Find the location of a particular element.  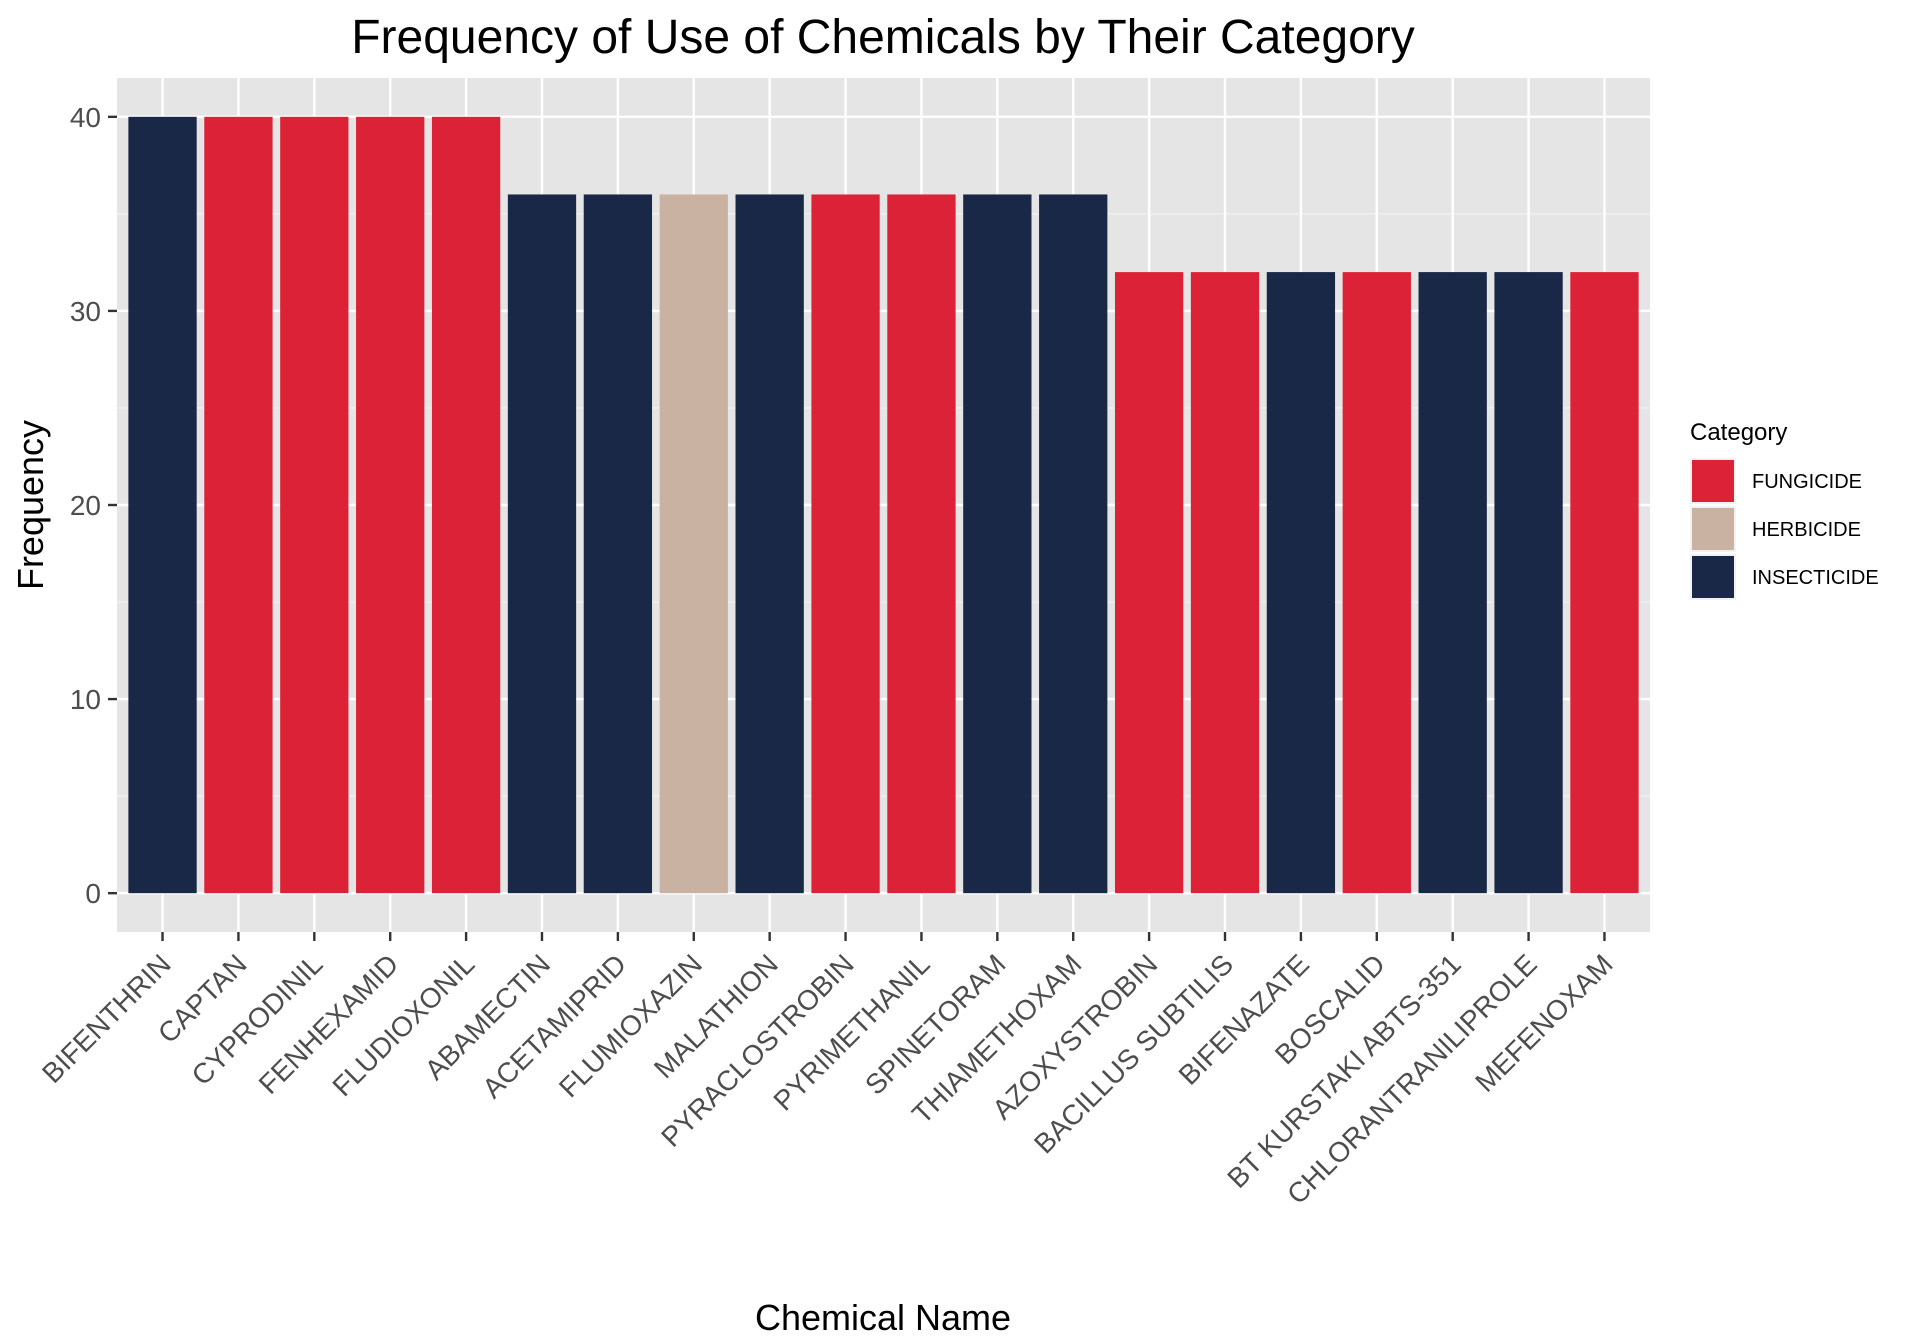

y-tick-label: 0 is located at coordinates (93, 893).